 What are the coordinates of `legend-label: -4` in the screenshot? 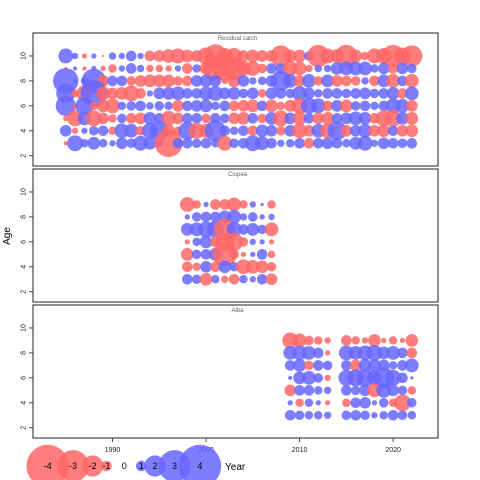 It's located at (48, 466).